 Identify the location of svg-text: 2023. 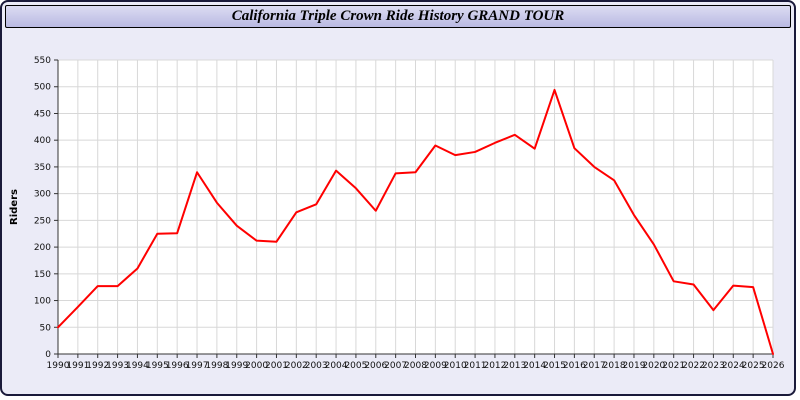
(713, 366).